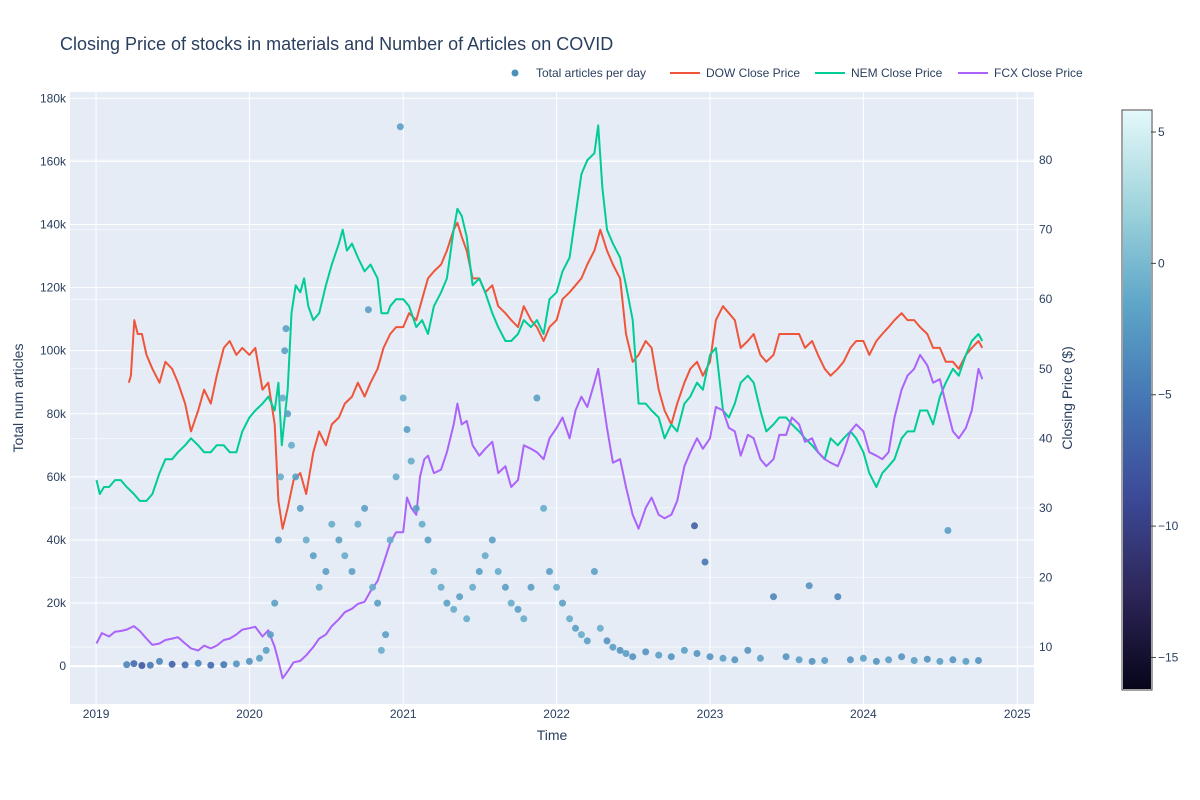 The height and width of the screenshot is (800, 1200). I want to click on x-tick-label: 2023, so click(710, 714).